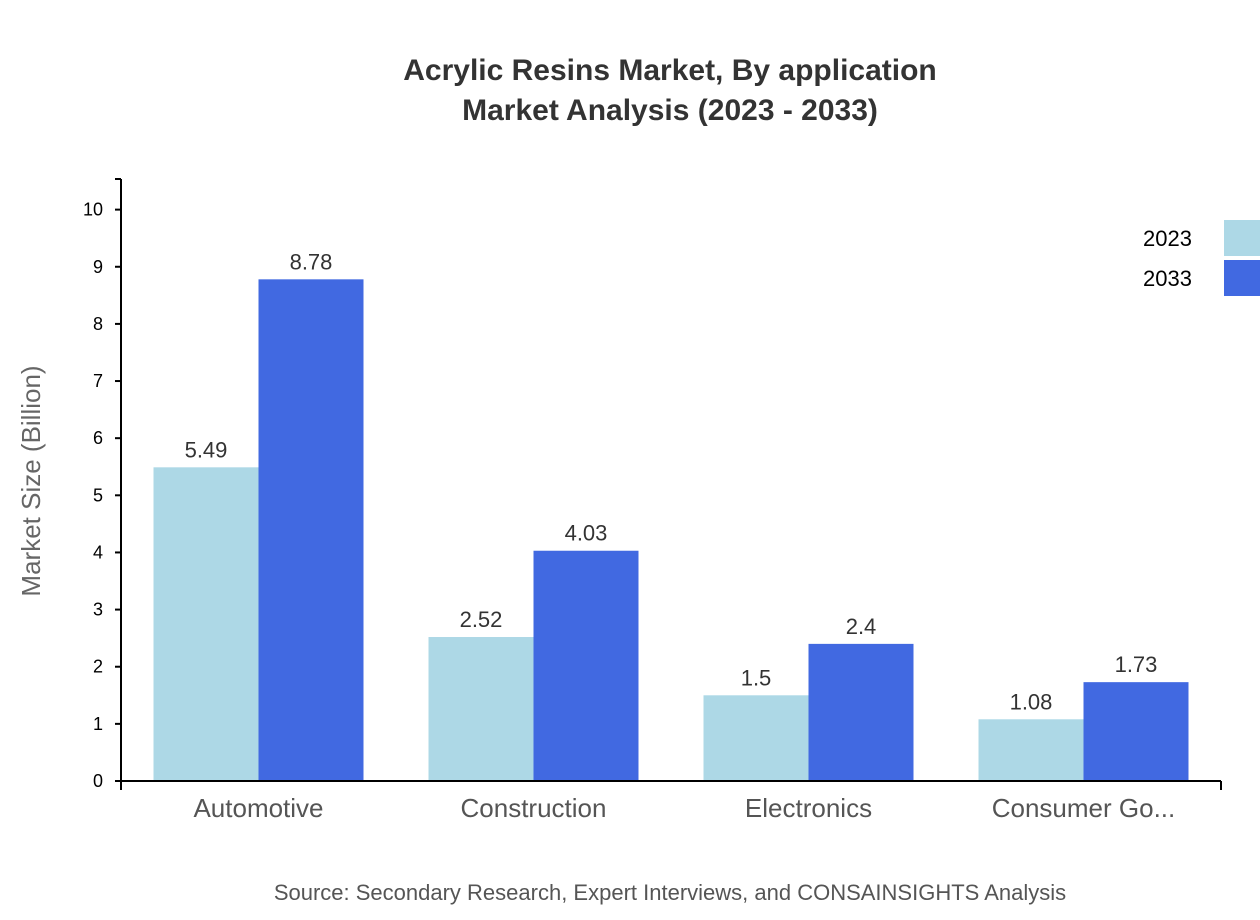 Image resolution: width=1260 pixels, height=920 pixels. What do you see at coordinates (861, 712) in the screenshot?
I see `bar-2033-Electronics` at bounding box center [861, 712].